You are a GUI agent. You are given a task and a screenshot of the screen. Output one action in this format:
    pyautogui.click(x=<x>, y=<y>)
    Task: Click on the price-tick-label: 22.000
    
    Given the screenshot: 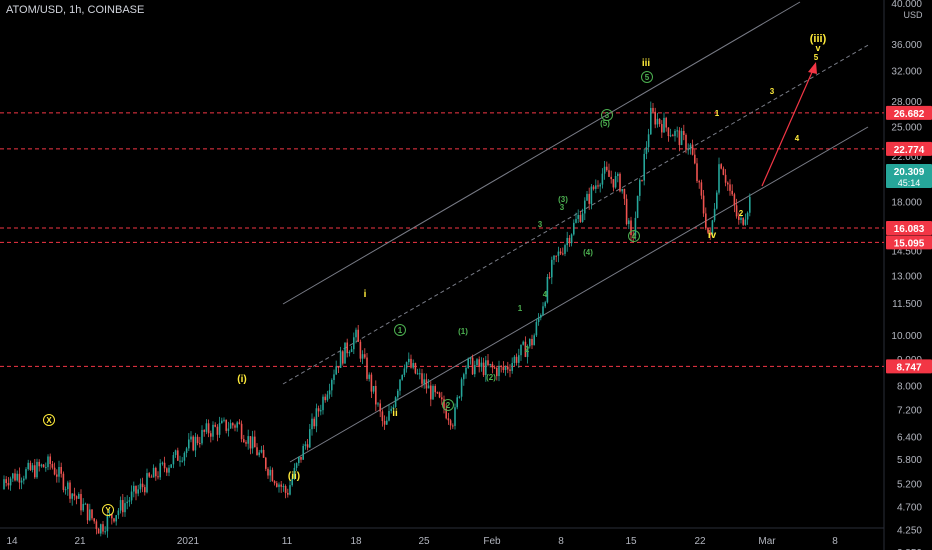 What is the action you would take?
    pyautogui.click(x=906, y=157)
    